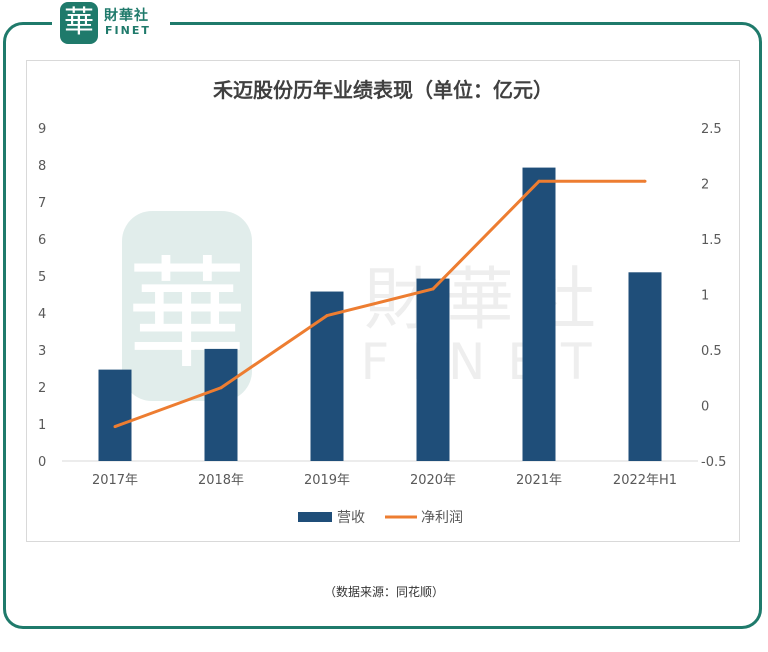 Image resolution: width=768 pixels, height=652 pixels. Describe the element at coordinates (126, 16) in the screenshot. I see `logo-name-cn: 財華社` at that location.